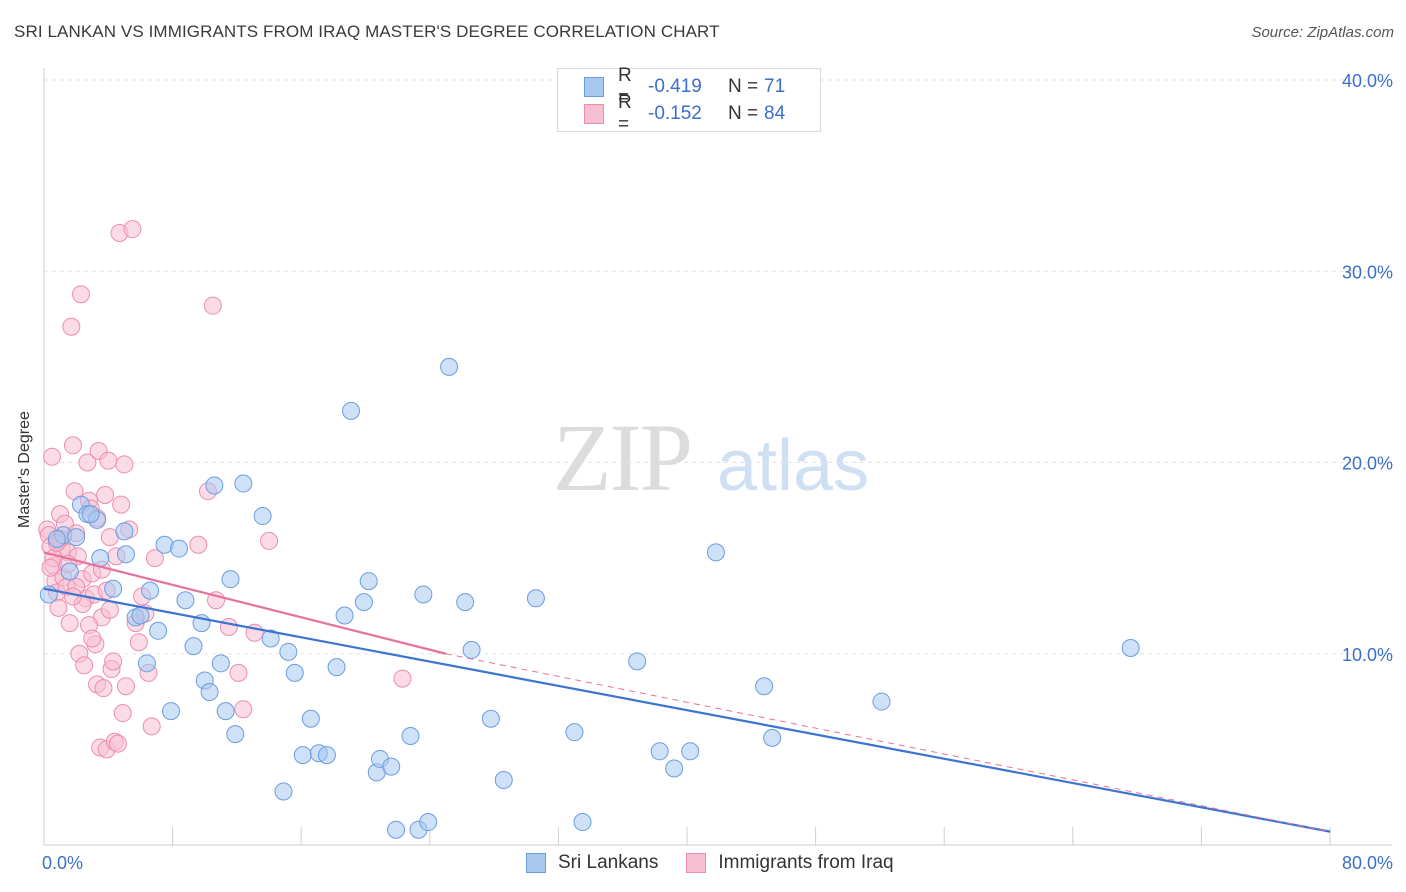  Describe the element at coordinates (608, 862) in the screenshot. I see `legend-item-label: Sri Lankans` at that location.